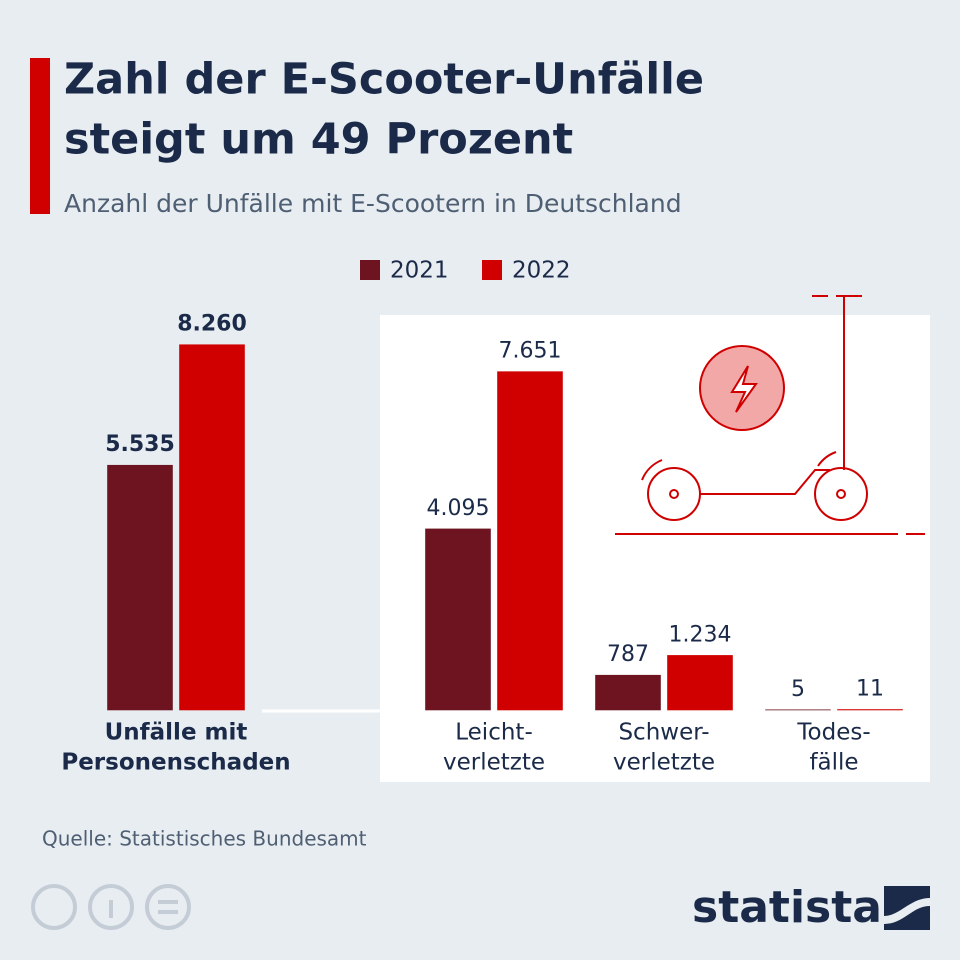 This screenshot has height=960, width=960. What do you see at coordinates (176, 733) in the screenshot?
I see `x-tick-label: Unfälle mit` at bounding box center [176, 733].